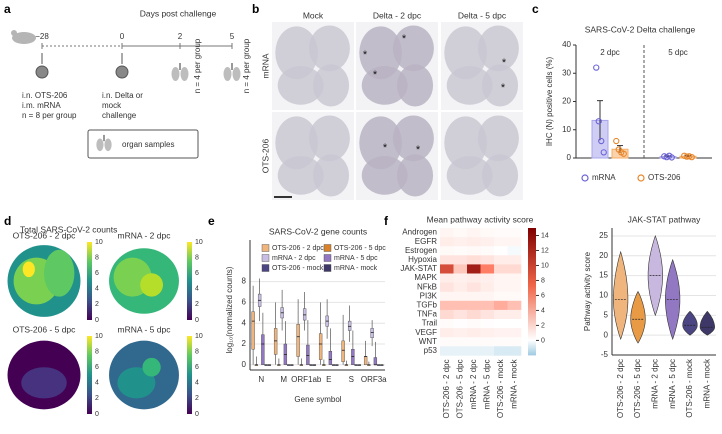  Describe the element at coordinates (211, 221) in the screenshot. I see `panel-label: e` at that location.